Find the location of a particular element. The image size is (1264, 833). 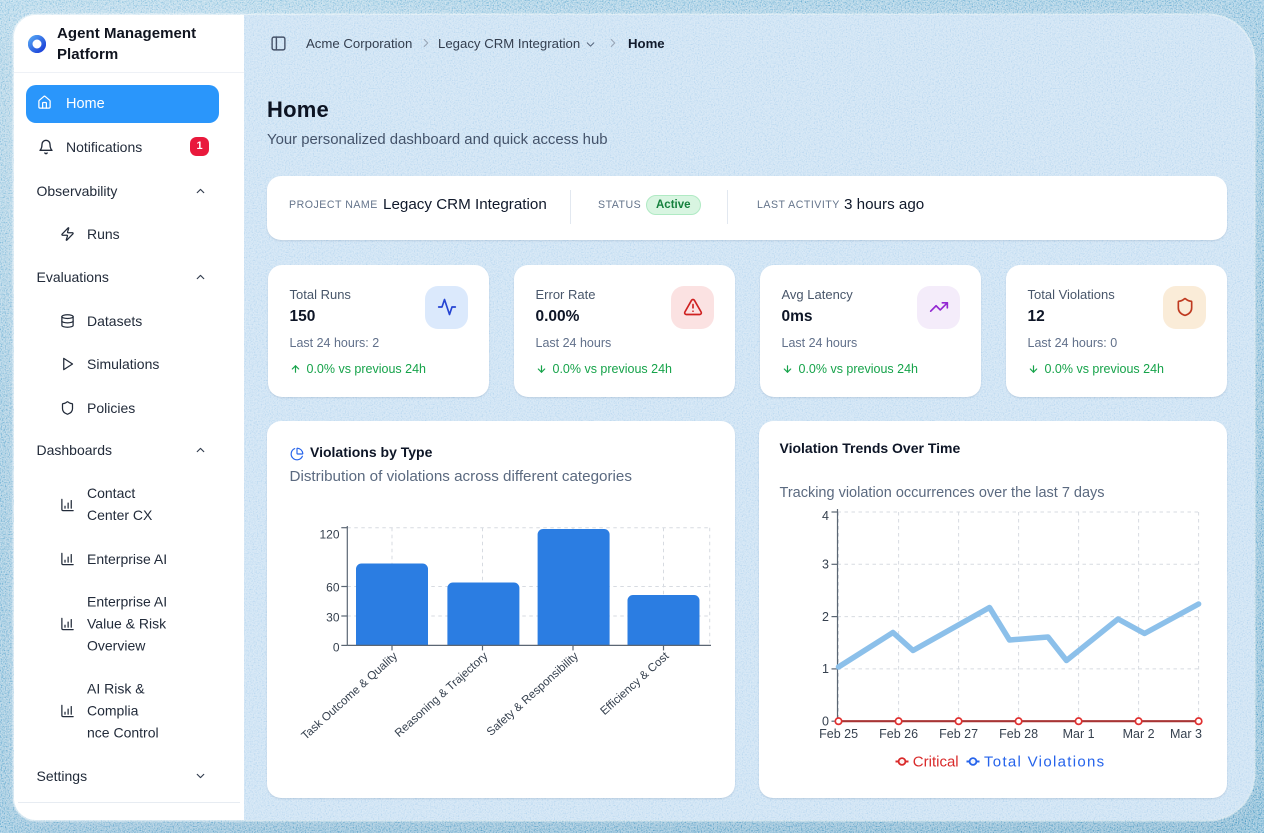

svg-text: 30 is located at coordinates (333, 617).